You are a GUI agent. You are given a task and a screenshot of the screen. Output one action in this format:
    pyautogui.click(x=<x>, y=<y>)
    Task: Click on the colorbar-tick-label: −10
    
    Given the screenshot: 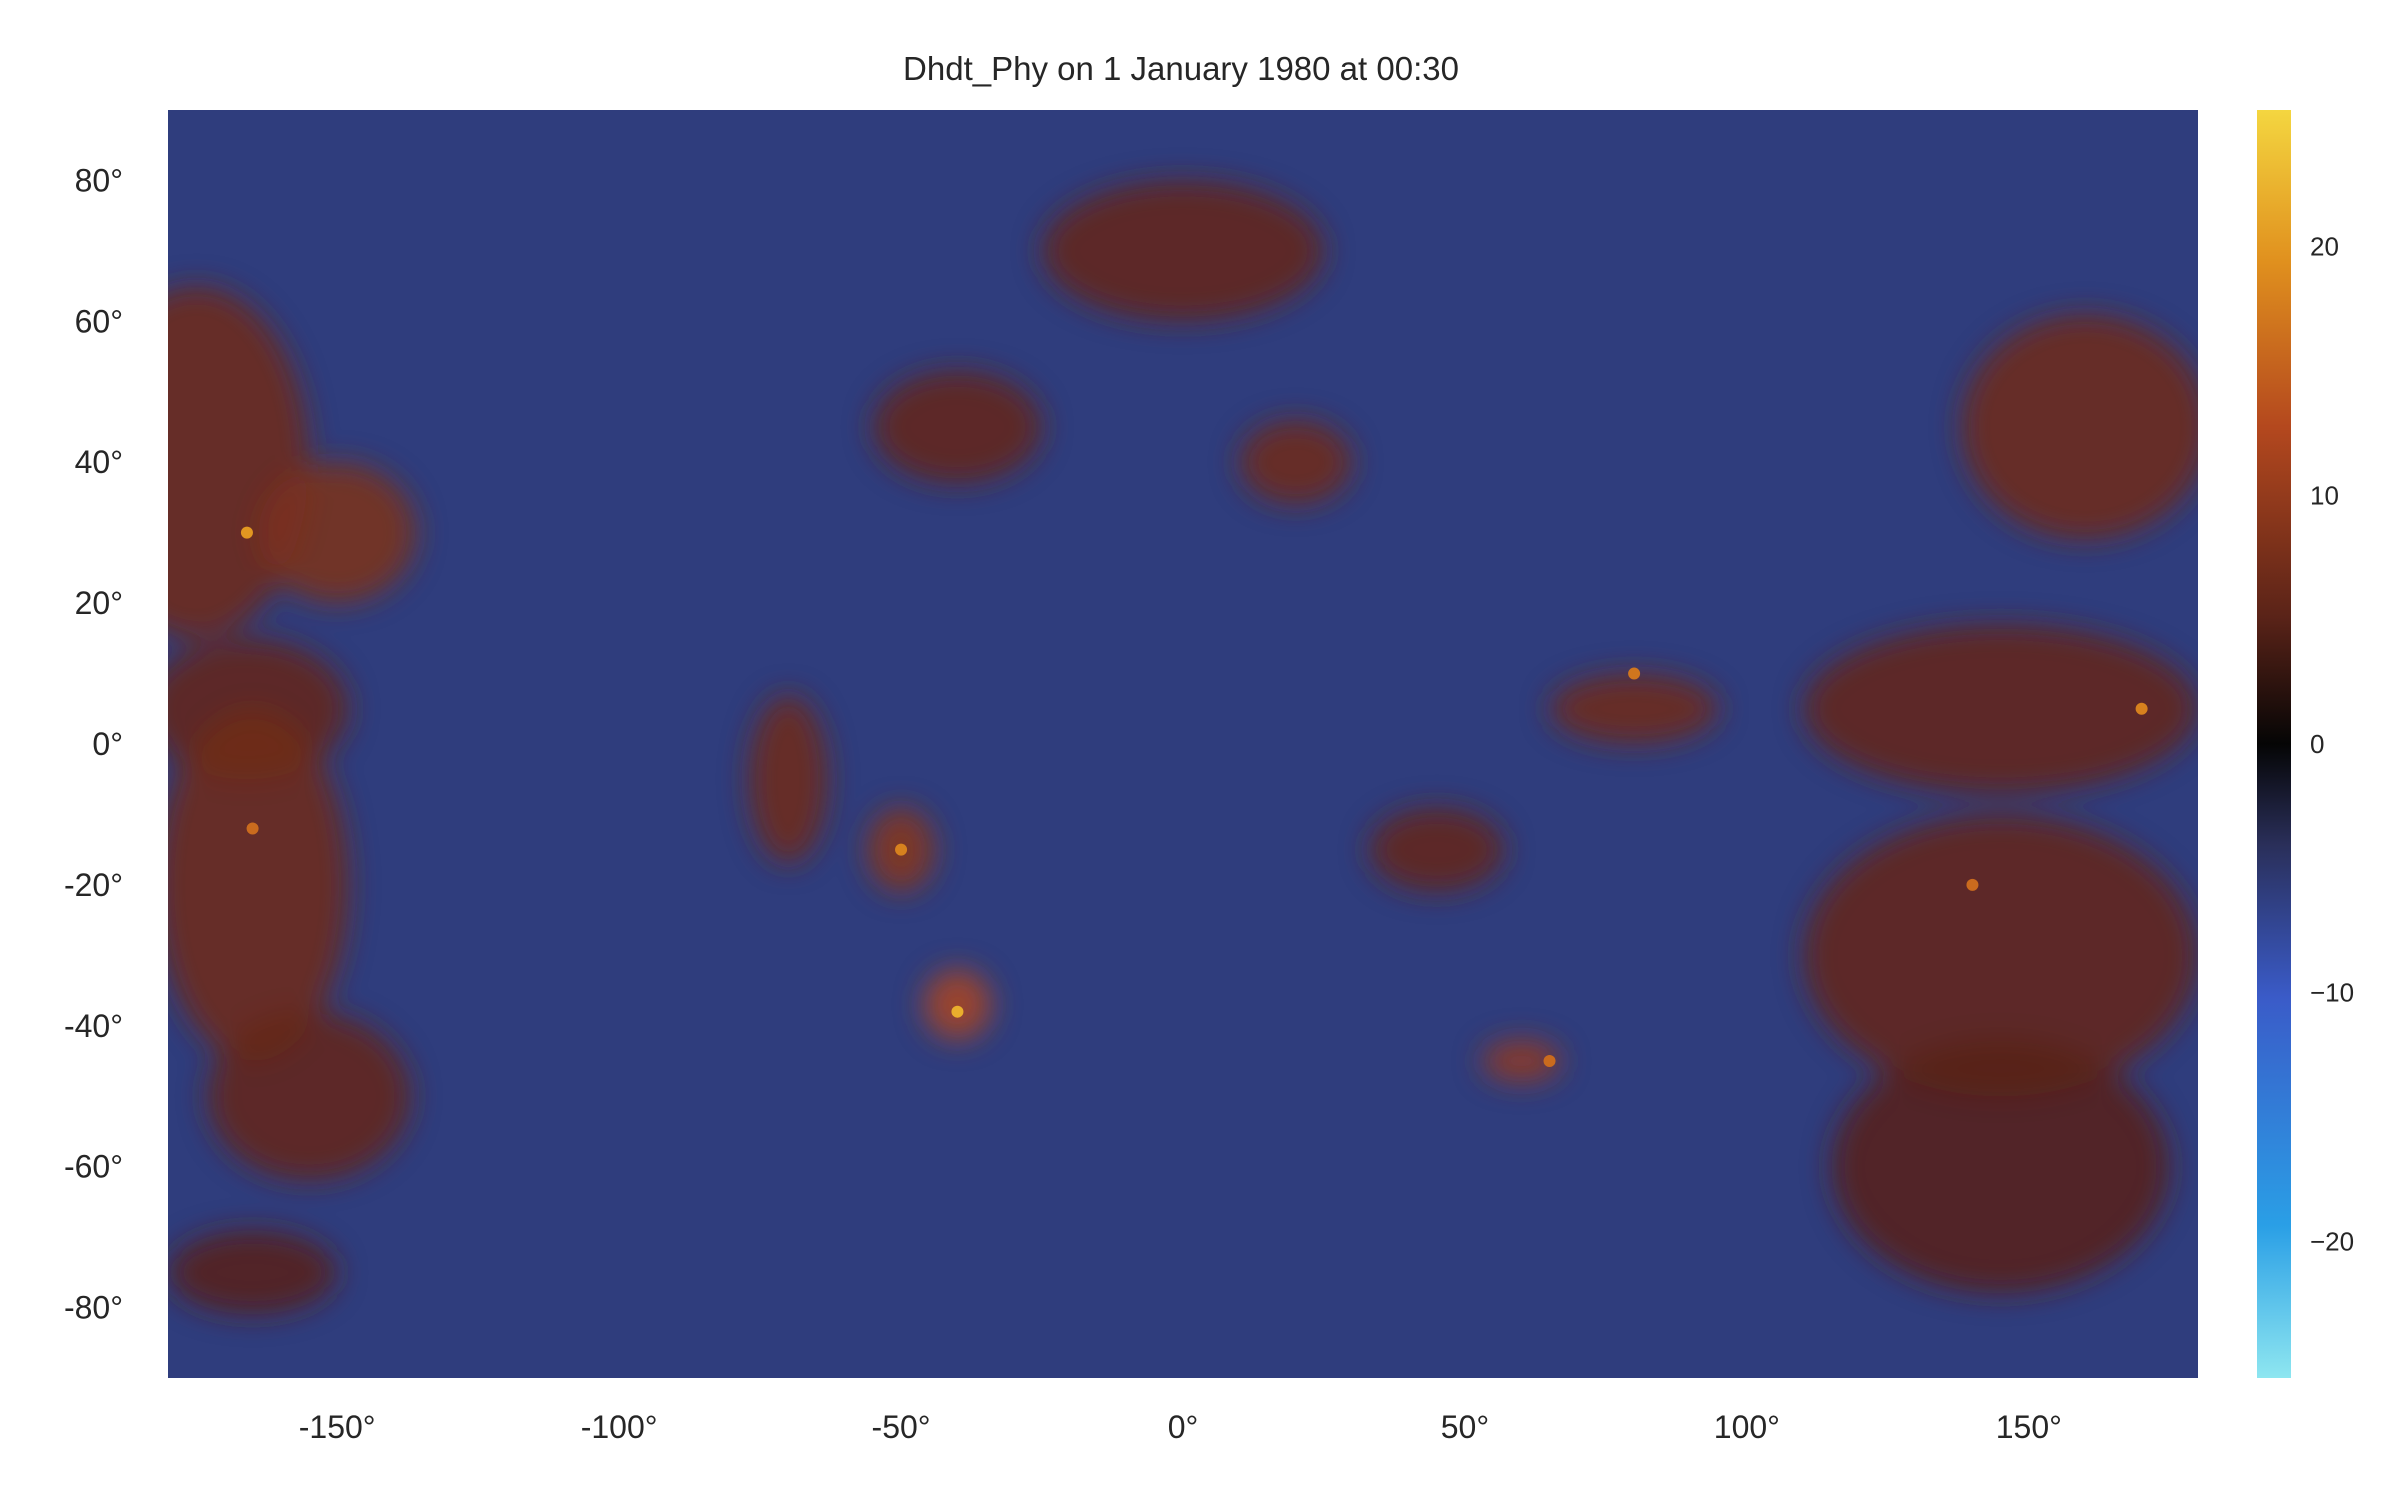 What is the action you would take?
    pyautogui.click(x=2332, y=993)
    